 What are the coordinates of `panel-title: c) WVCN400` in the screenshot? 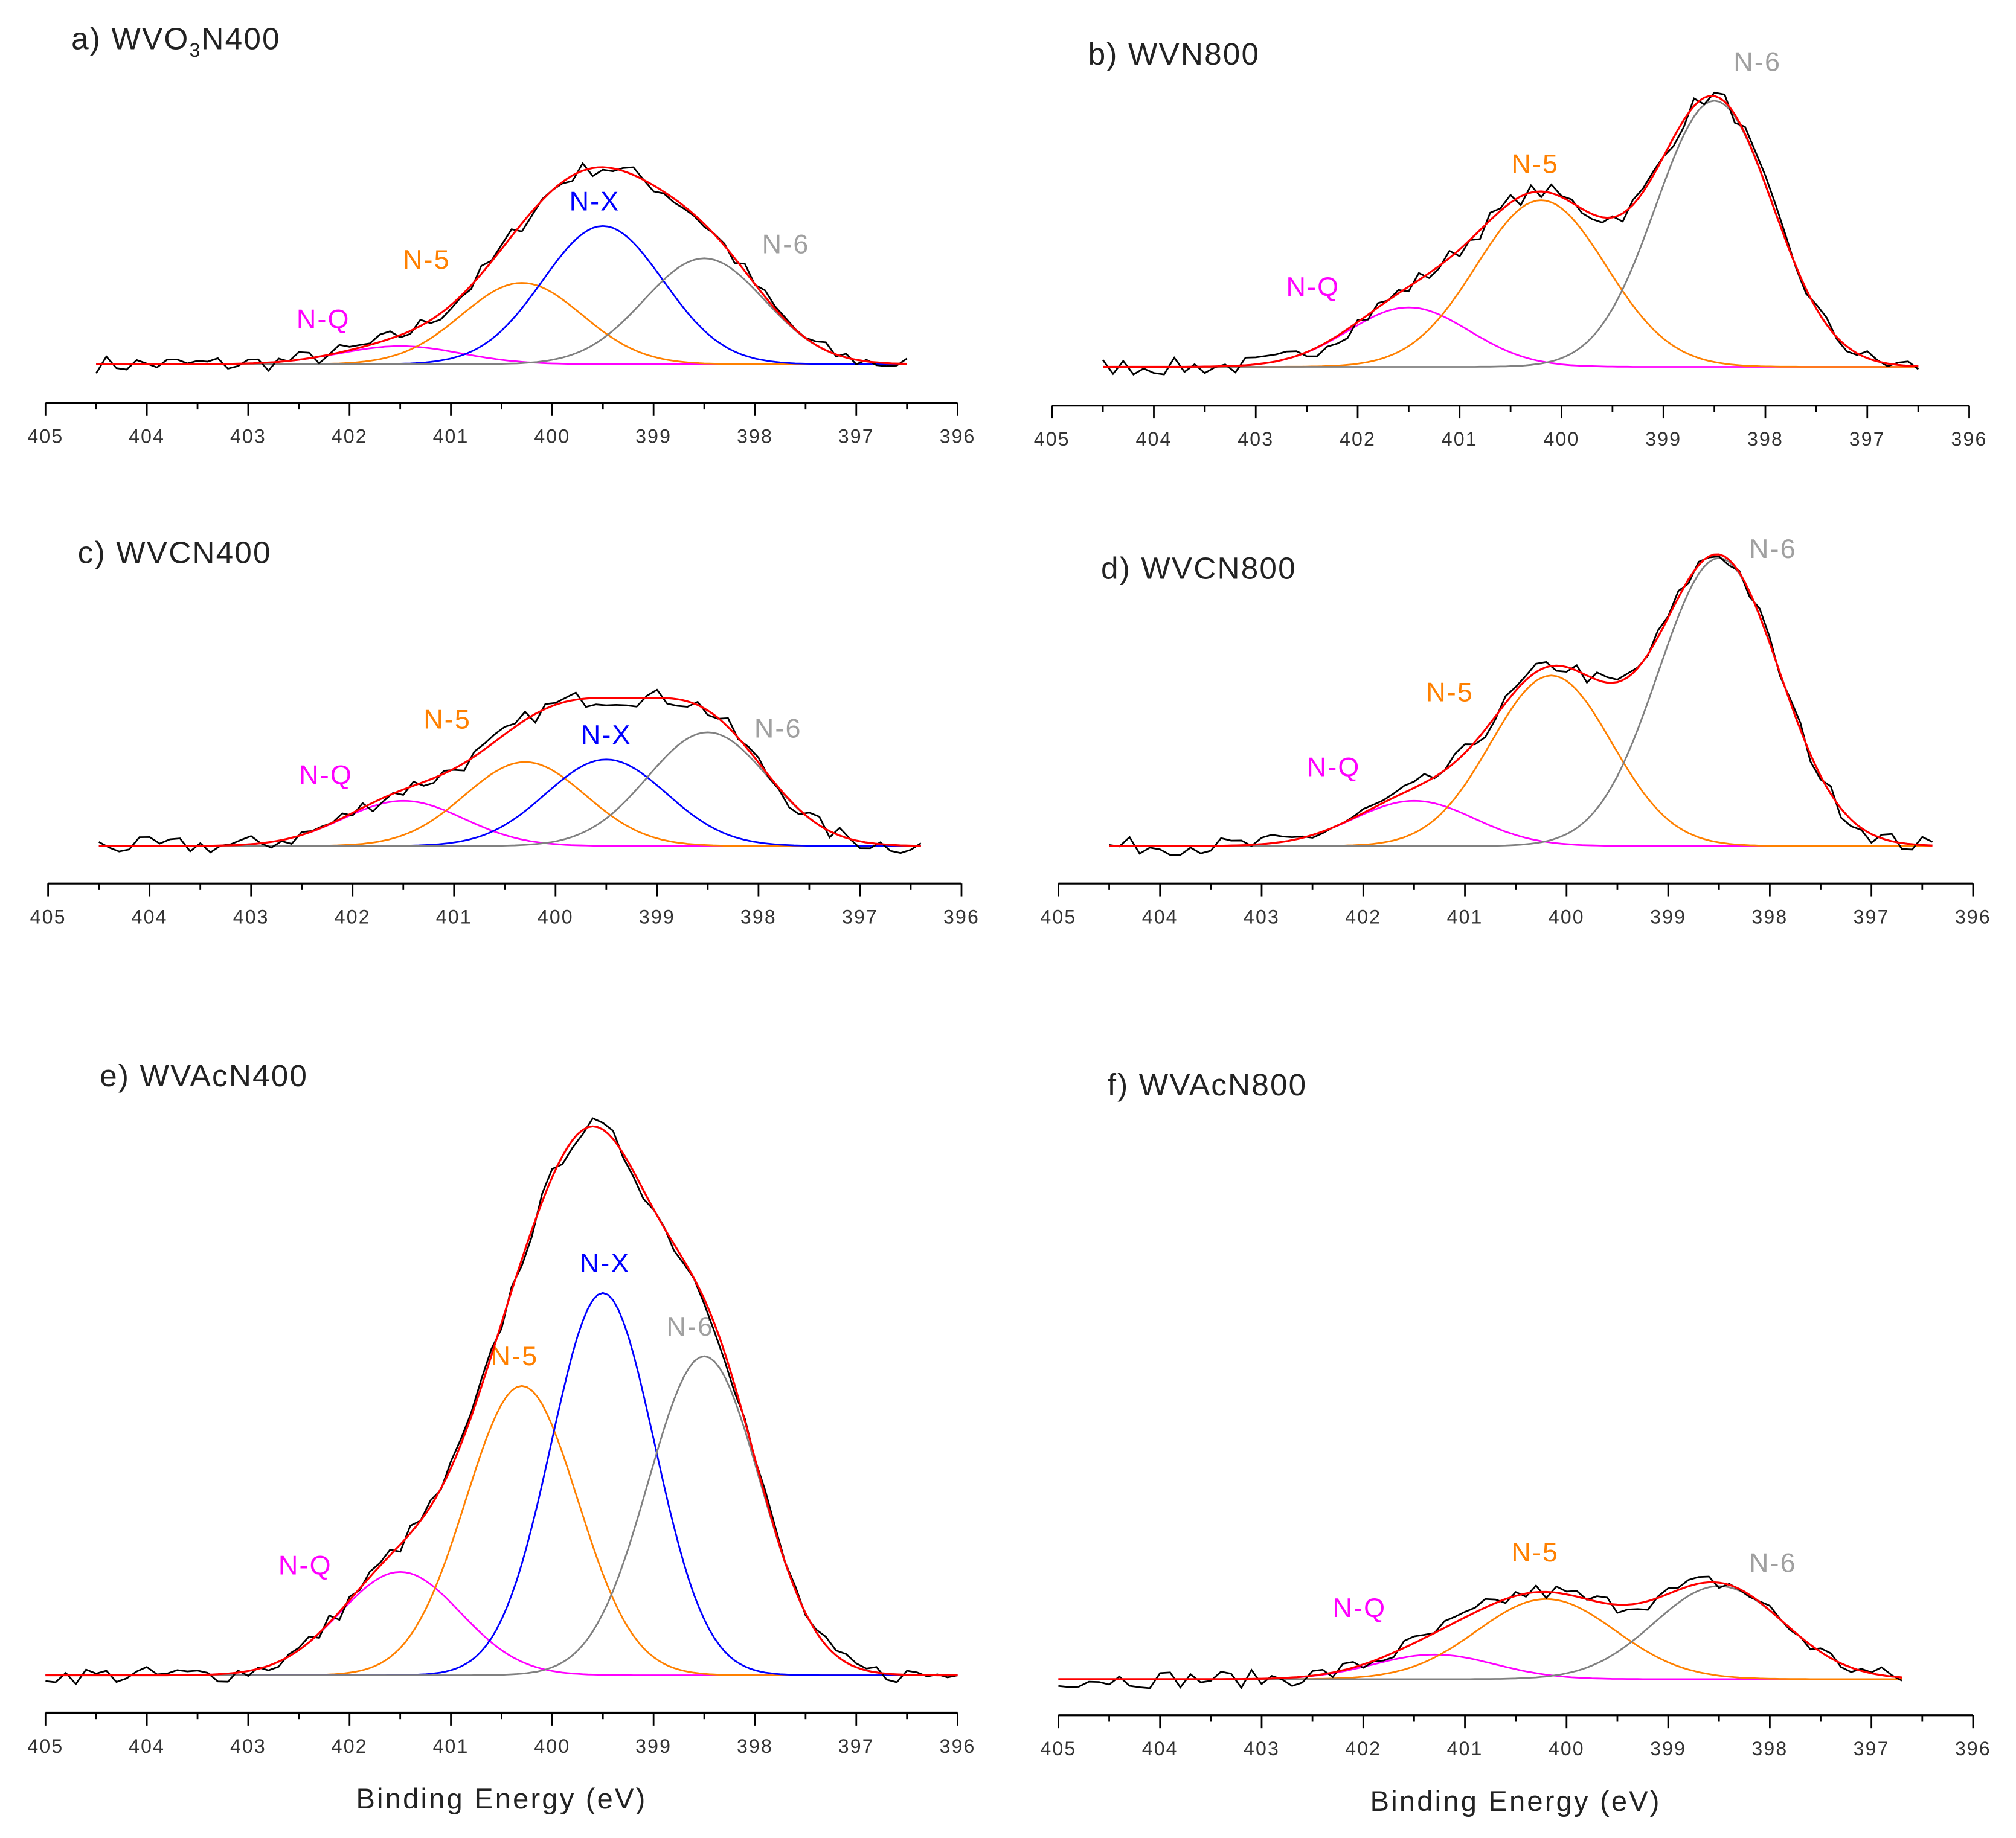 It's located at (175, 553).